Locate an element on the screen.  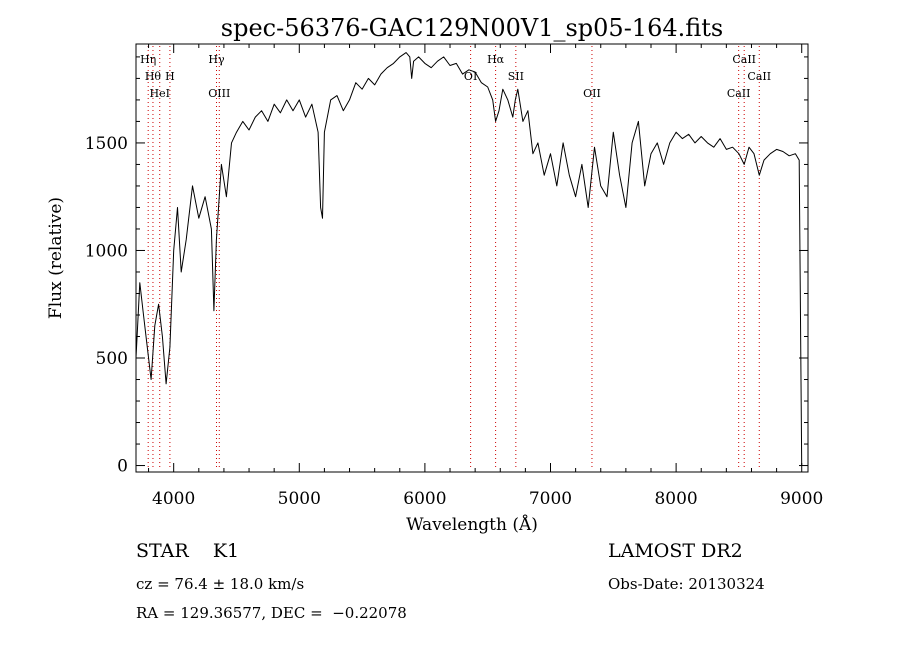
x-tick-label: 5000 is located at coordinates (299, 499).